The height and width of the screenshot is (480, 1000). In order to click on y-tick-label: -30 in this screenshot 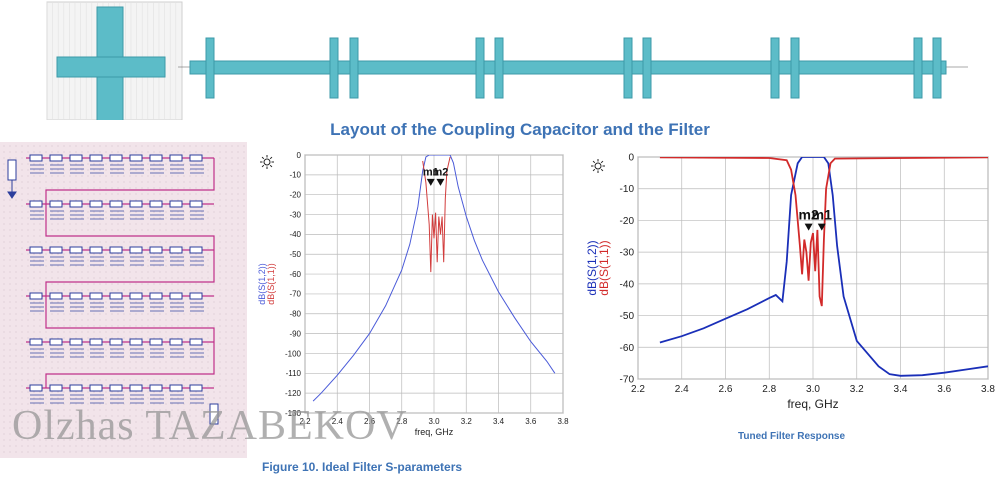, I will do `click(627, 253)`.